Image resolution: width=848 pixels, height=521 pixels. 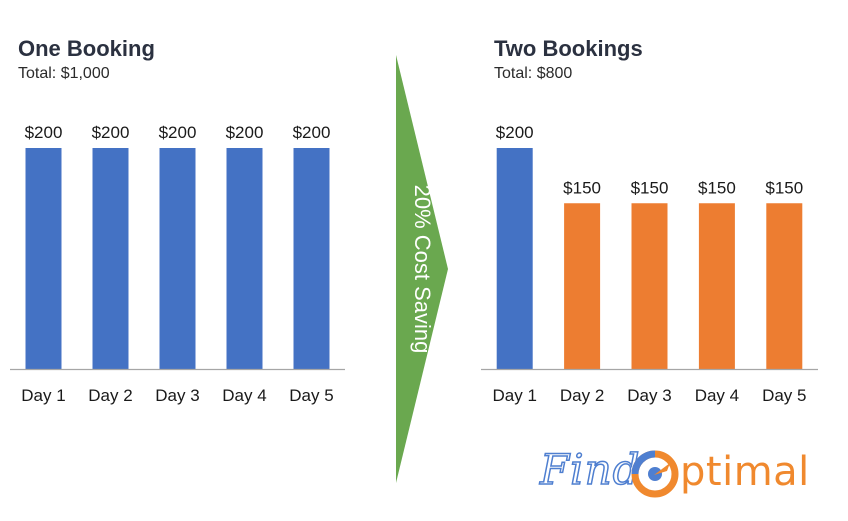 What do you see at coordinates (178, 132) in the screenshot?
I see `data-label-3: $200` at bounding box center [178, 132].